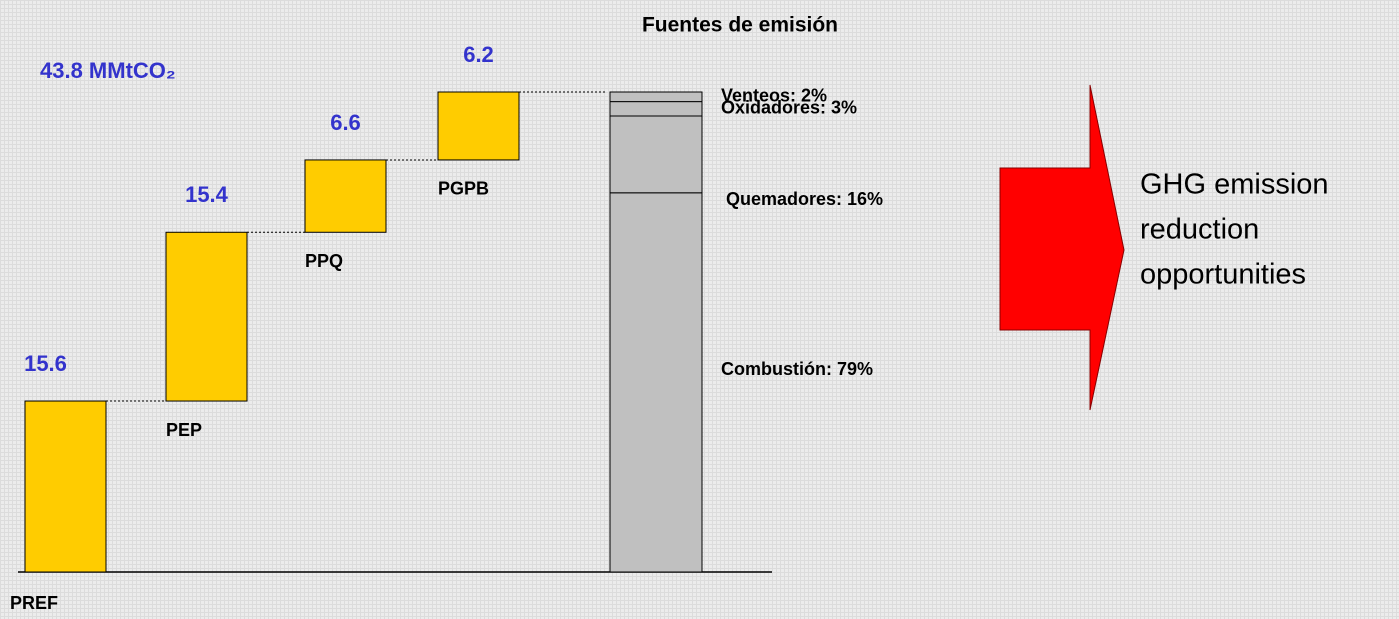 The image size is (1399, 619). I want to click on arrow-text: opportunities, so click(1223, 275).